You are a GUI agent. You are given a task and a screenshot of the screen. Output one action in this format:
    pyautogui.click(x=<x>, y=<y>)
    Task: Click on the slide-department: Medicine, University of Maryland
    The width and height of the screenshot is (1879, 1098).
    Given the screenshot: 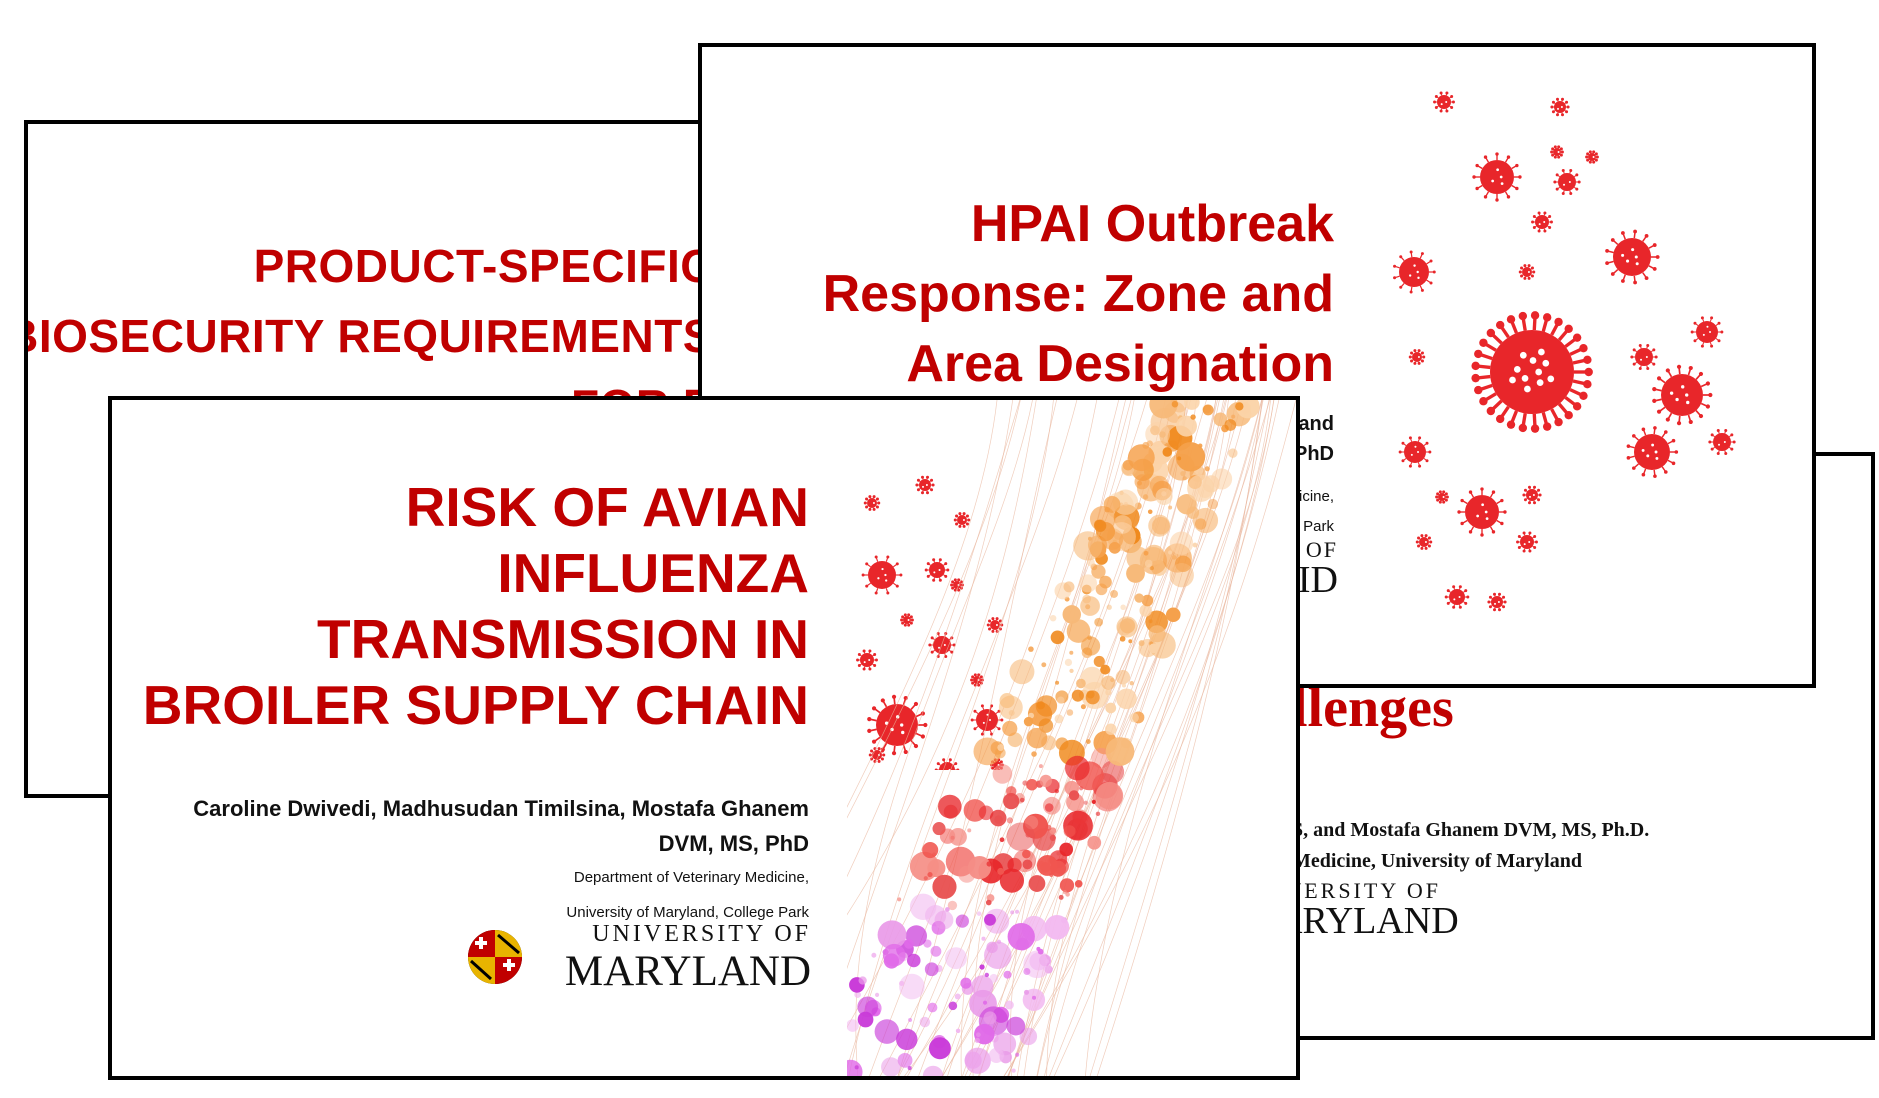 What is the action you would take?
    pyautogui.click(x=1437, y=861)
    